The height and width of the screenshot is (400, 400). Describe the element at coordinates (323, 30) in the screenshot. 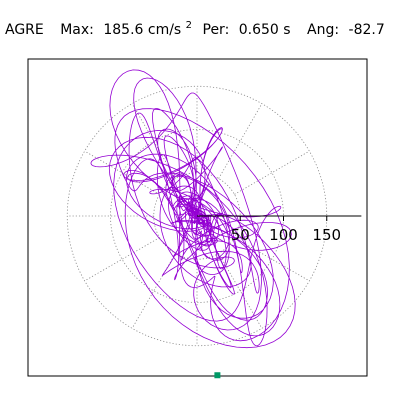

I see `ang-label: Ang:` at that location.